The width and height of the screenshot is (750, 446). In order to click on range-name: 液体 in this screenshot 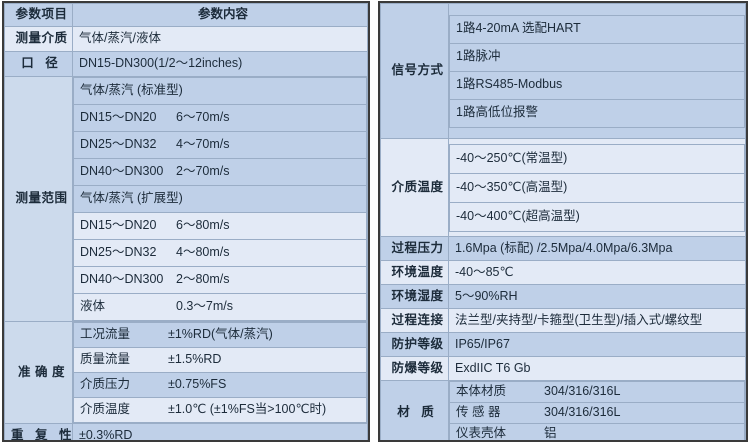, I will do `click(93, 306)`.